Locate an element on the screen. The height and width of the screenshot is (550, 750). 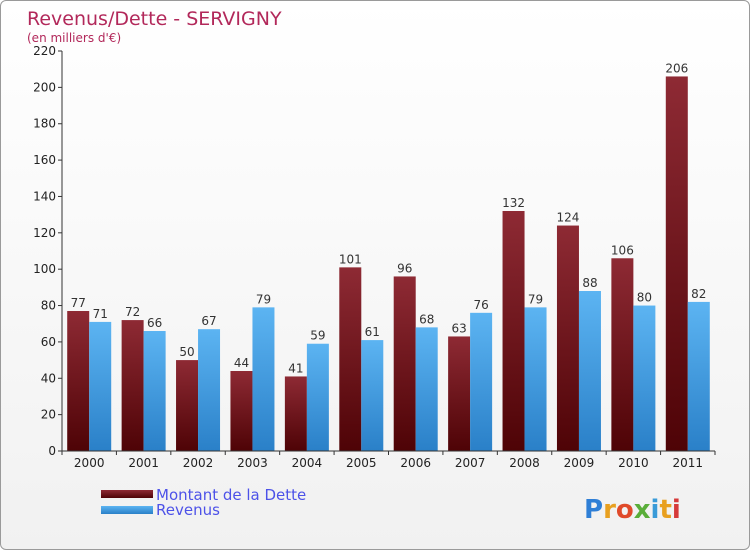
y-tick-label: 140 is located at coordinates (44, 196).